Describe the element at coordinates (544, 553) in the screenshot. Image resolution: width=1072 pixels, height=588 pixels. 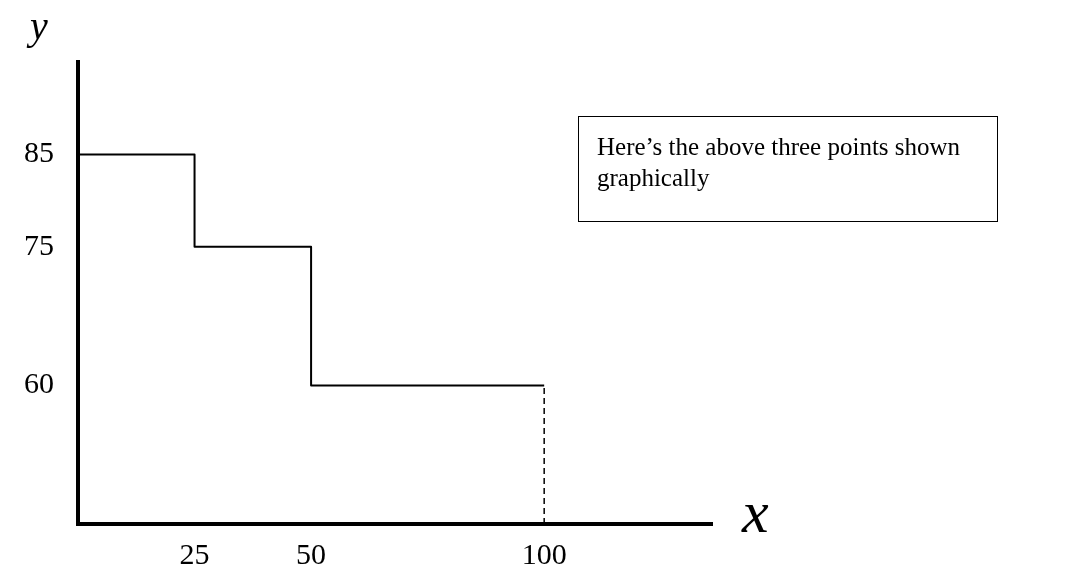
I see `x-tick-label: 100` at that location.